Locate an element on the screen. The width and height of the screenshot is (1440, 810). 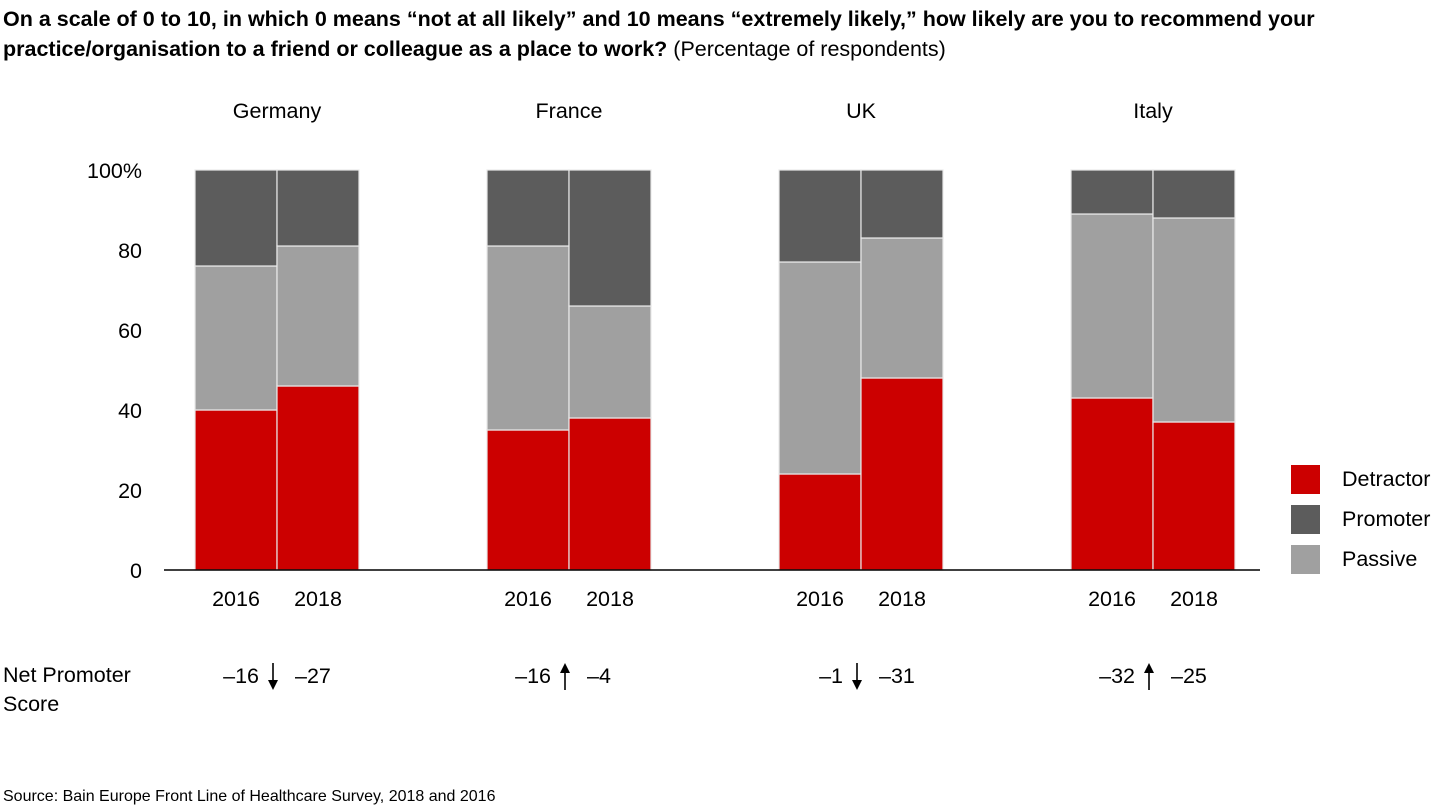
legend-label-passive: Passive is located at coordinates (1380, 558).